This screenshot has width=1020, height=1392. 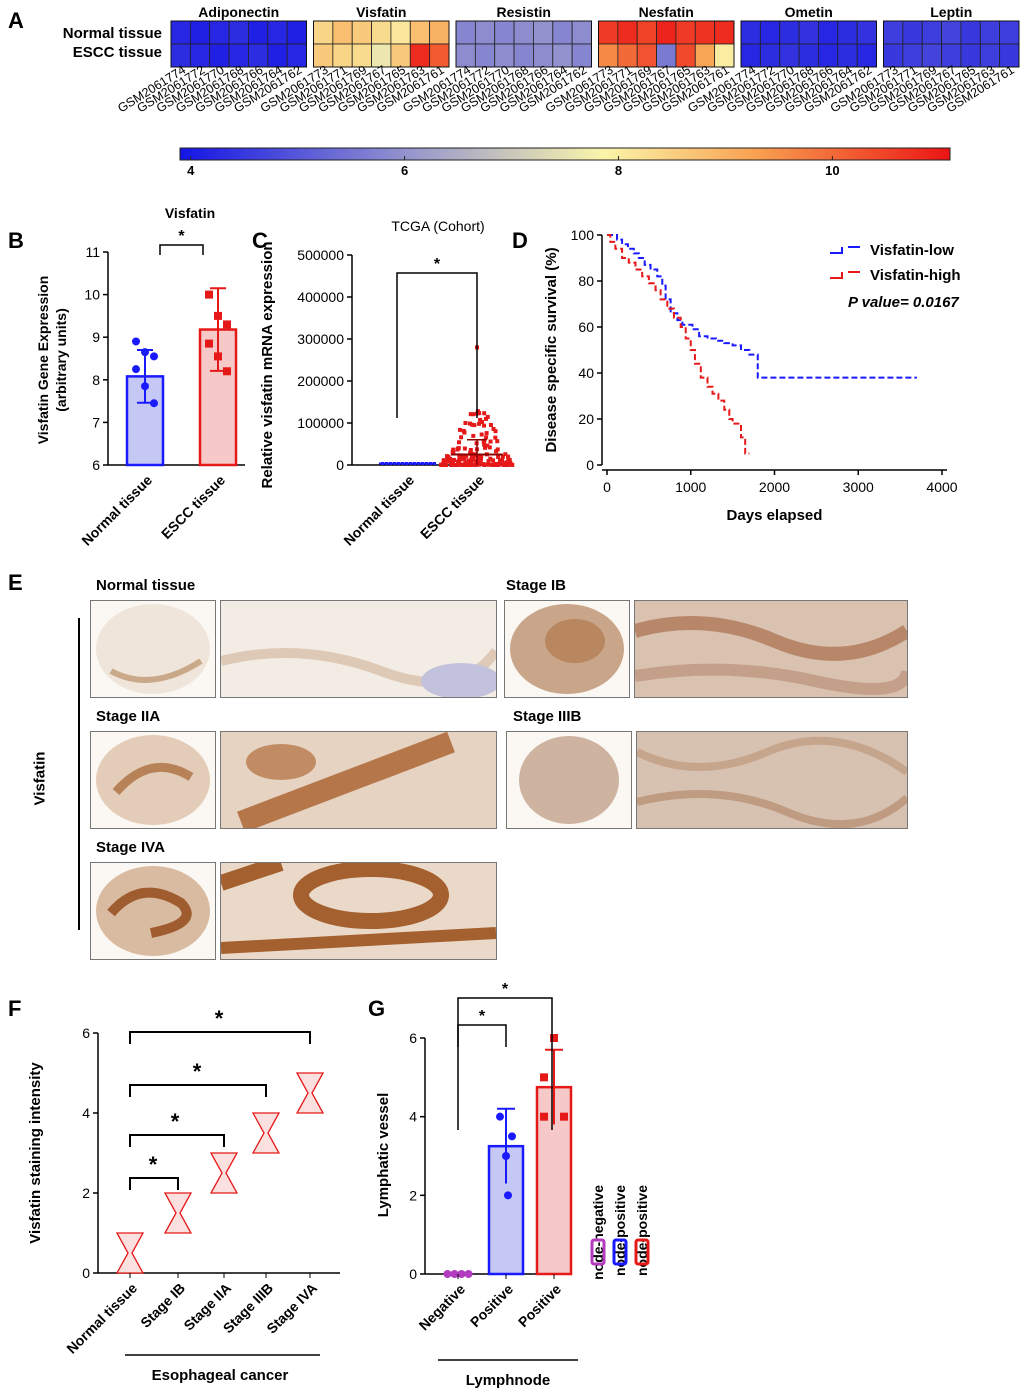 I want to click on chart-f-sig-star: *, so click(x=175, y=1121).